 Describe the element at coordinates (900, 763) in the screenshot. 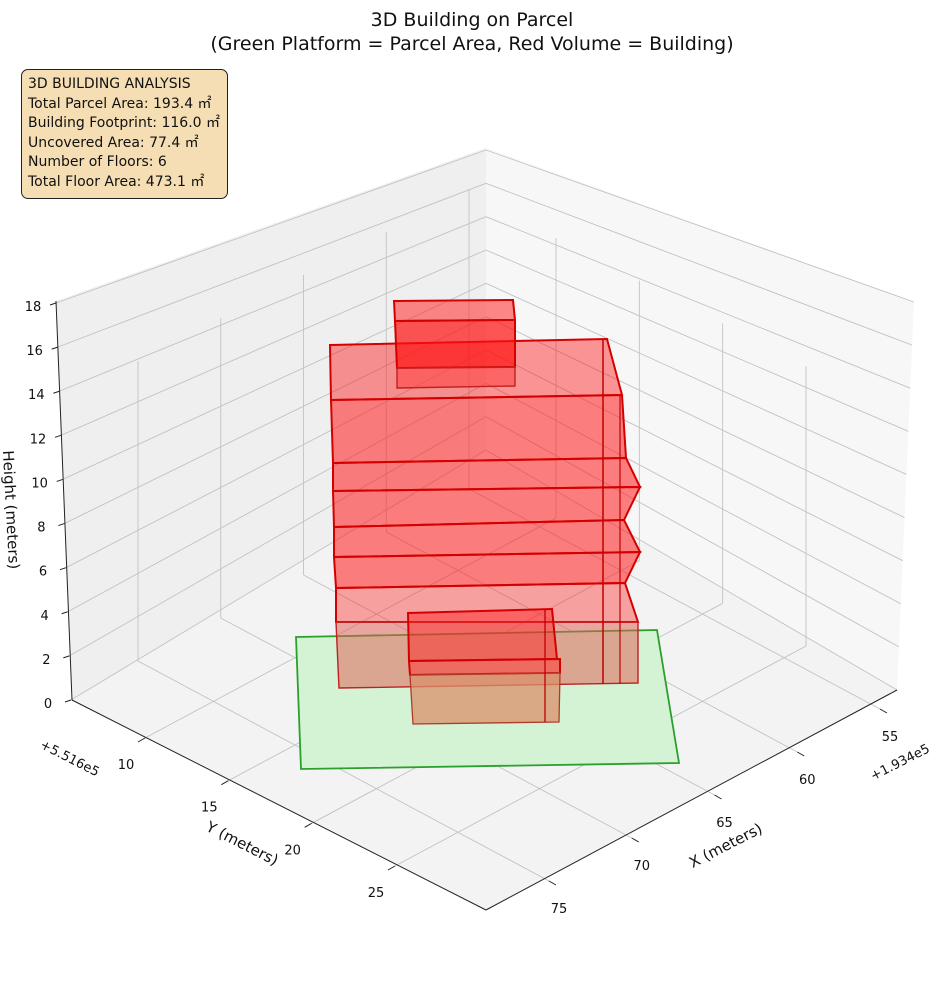

I see `x-offset-label: +1.934e5` at that location.